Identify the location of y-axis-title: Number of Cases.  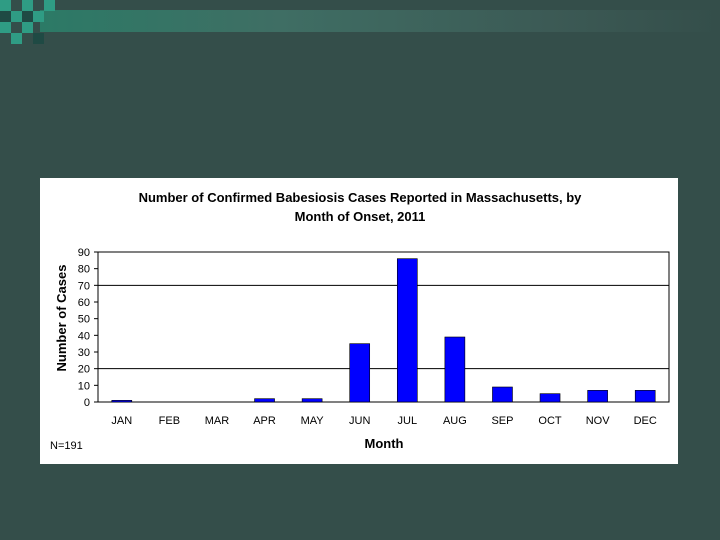
(61, 318).